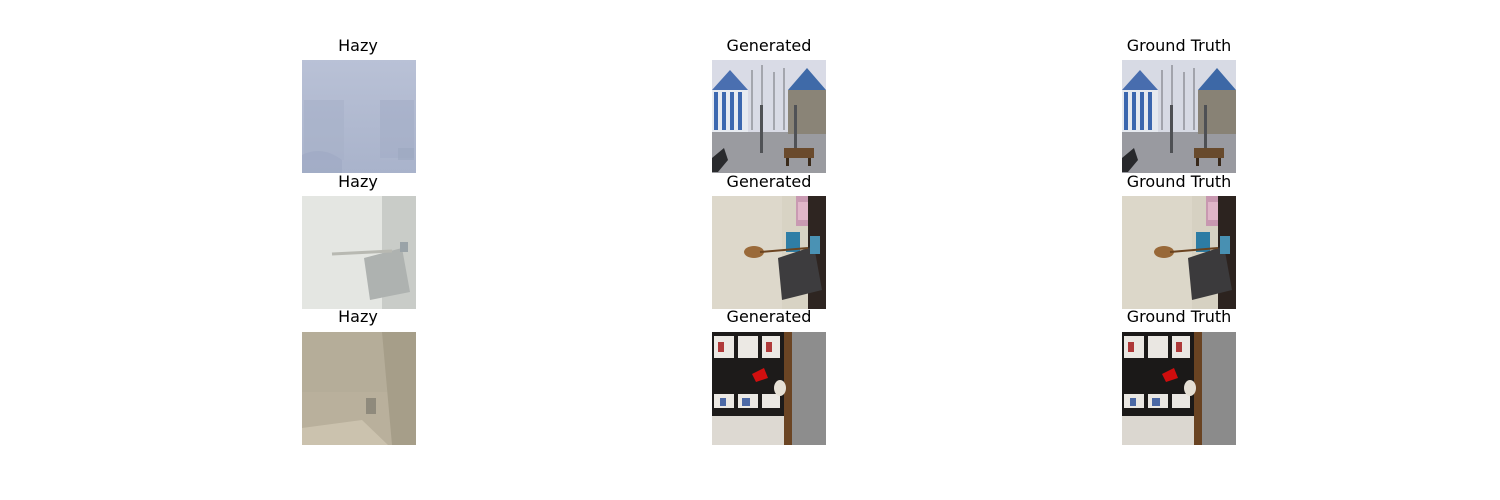 This screenshot has height=500, width=1500. What do you see at coordinates (359, 252) in the screenshot?
I see `image-hazy-room-guitar` at bounding box center [359, 252].